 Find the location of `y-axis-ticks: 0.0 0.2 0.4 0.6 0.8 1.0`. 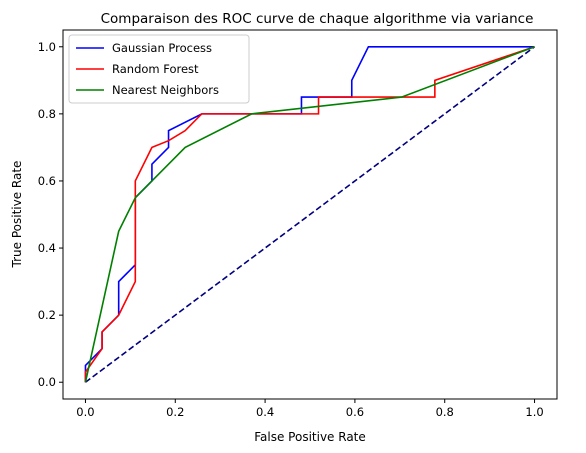

y-axis-ticks: 0.0 0.2 0.4 0.6 0.8 1.0 is located at coordinates (50, 214).